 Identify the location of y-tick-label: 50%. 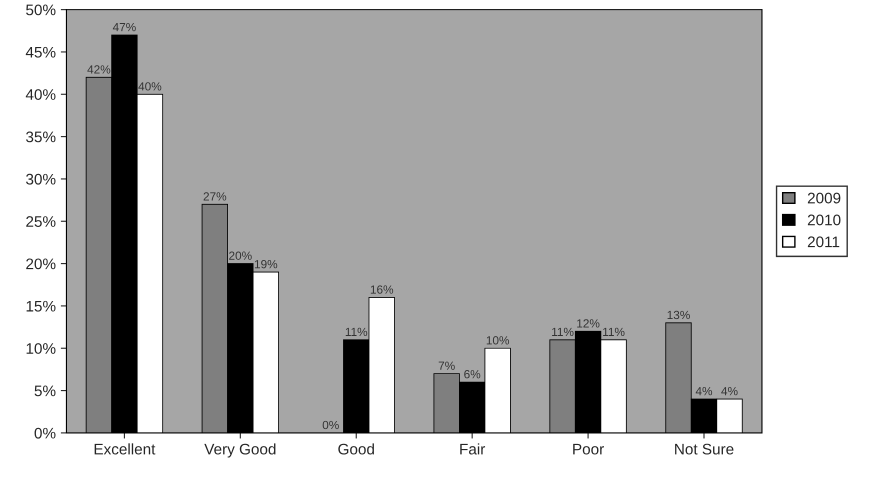
(41, 10).